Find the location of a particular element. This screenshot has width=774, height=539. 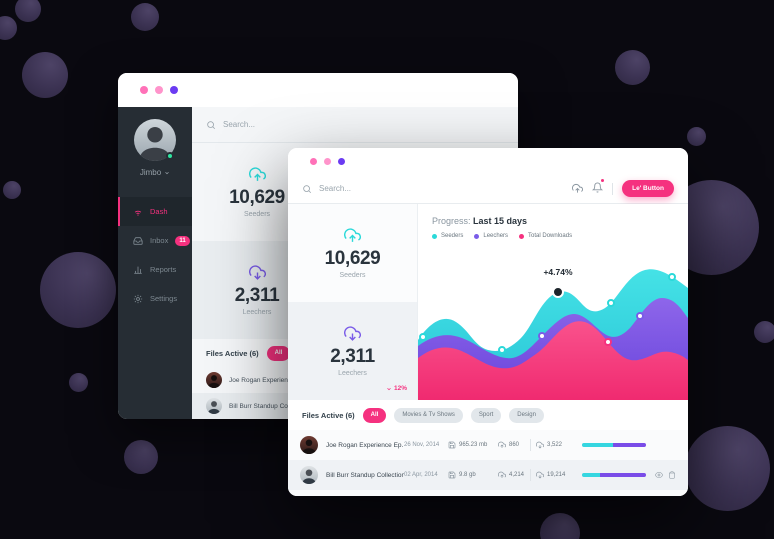

sidebar-item-reports: Reports is located at coordinates (155, 269).